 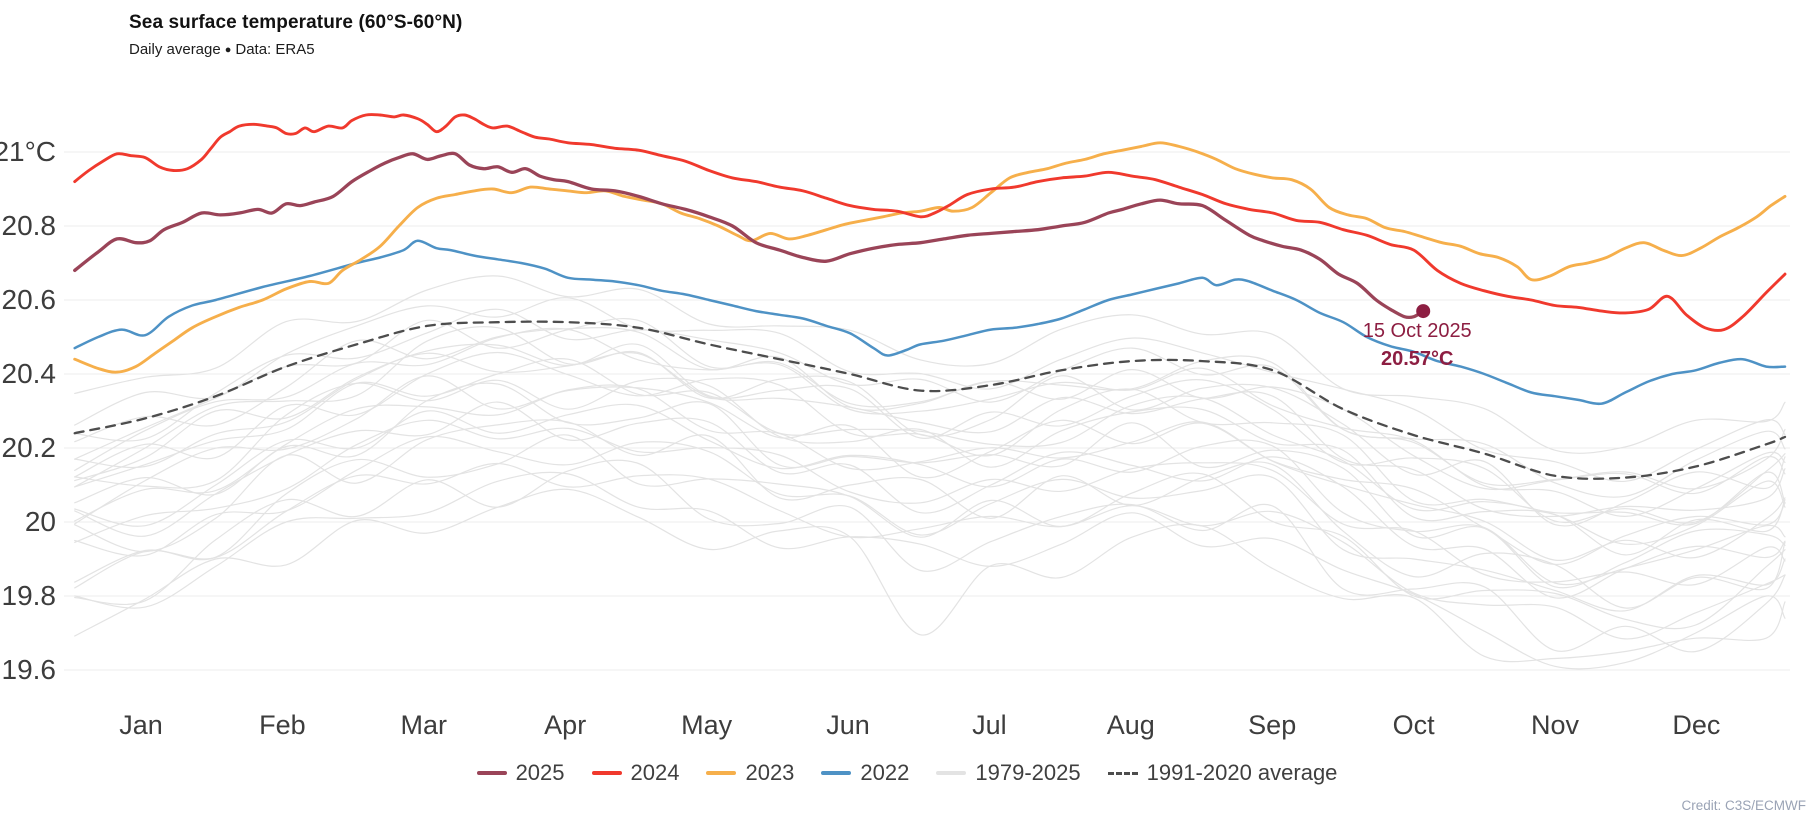 I want to click on legend-label-y2024: 2024, so click(x=655, y=772).